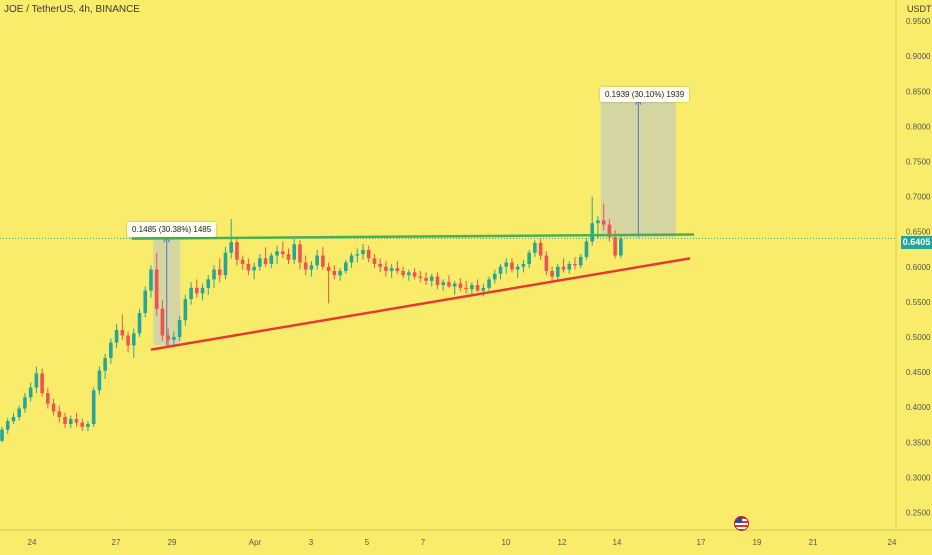 This screenshot has height=555, width=932. Describe the element at coordinates (645, 94) in the screenshot. I see `measure-label-right: 0.1939 (30.10%) 1939` at that location.